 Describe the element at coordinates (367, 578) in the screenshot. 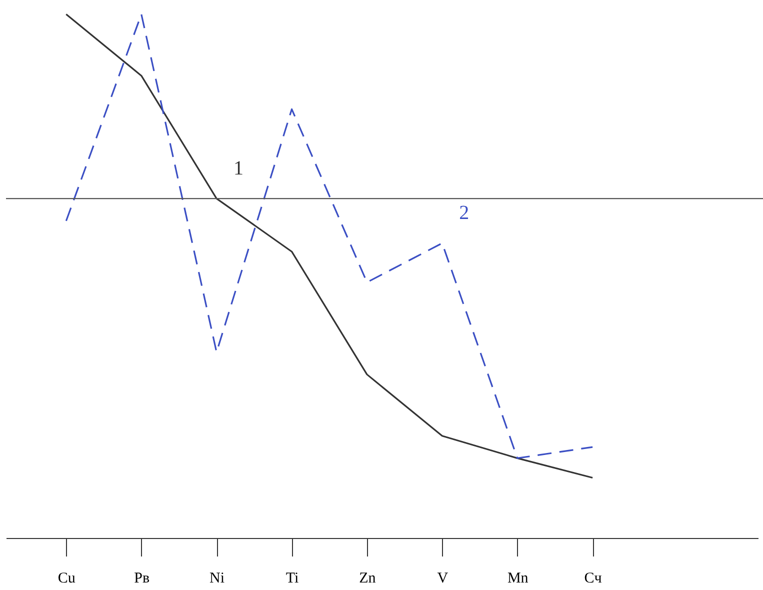

I see `x-tick-label: Zn` at that location.